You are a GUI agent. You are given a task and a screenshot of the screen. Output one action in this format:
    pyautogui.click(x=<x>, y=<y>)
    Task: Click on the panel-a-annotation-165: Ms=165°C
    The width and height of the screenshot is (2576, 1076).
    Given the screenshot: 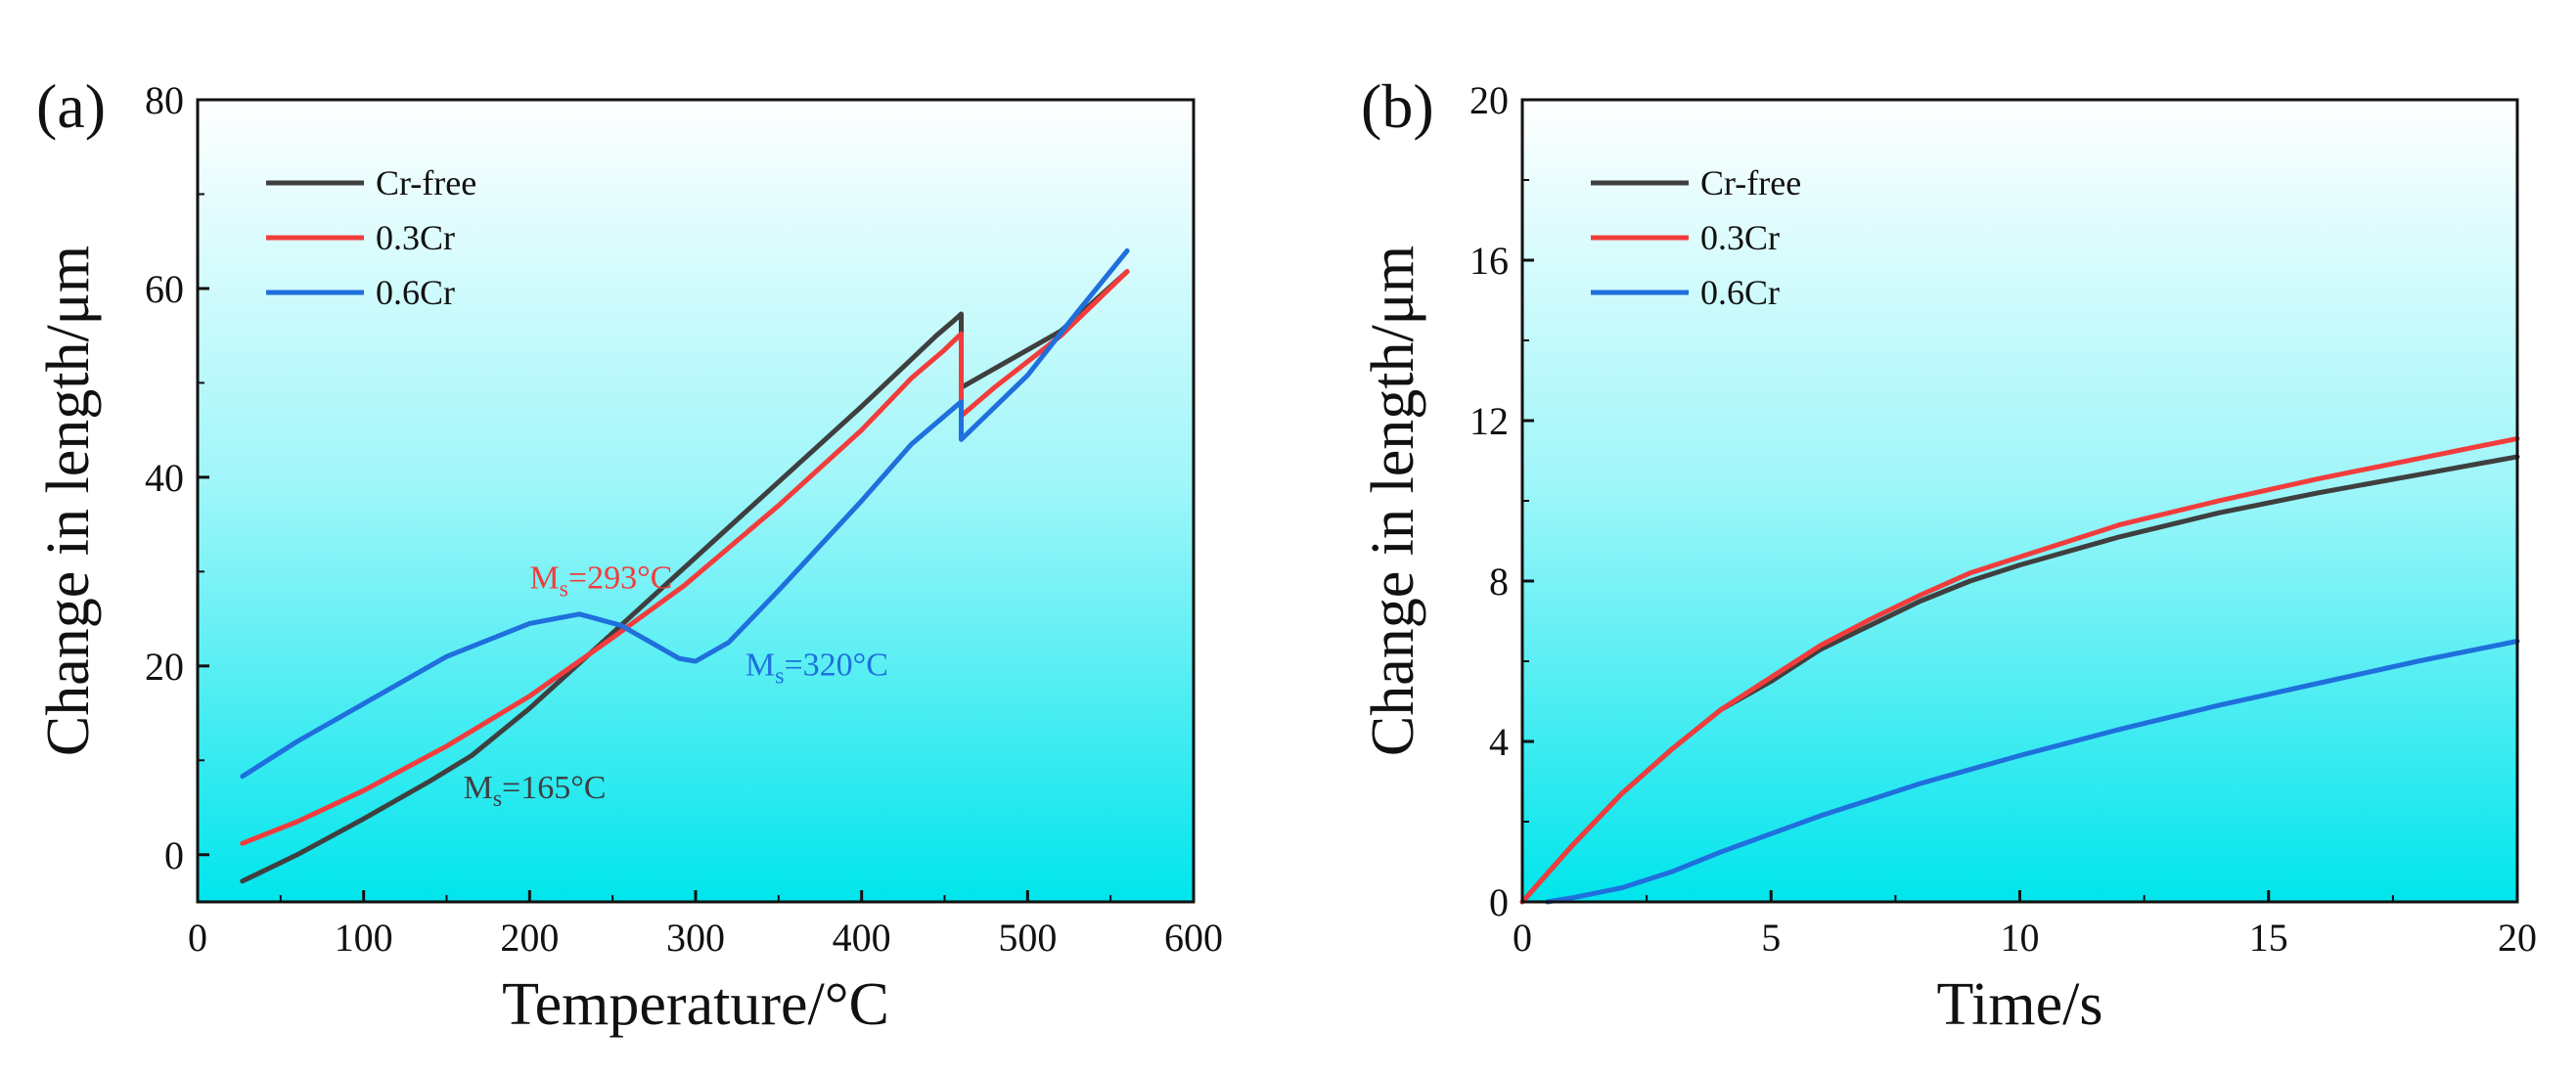 What is the action you would take?
    pyautogui.click(x=534, y=791)
    